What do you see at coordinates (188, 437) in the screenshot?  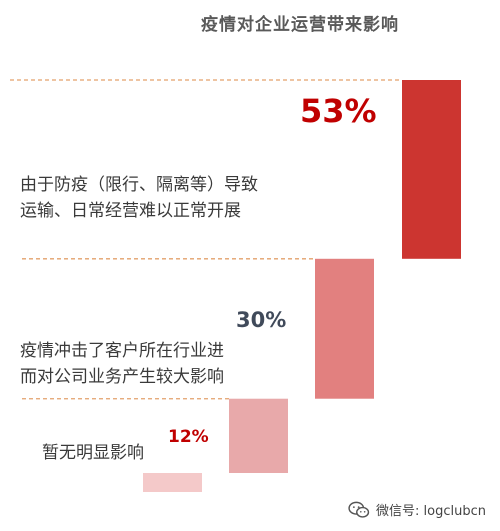 I see `value-label-12: 12%` at bounding box center [188, 437].